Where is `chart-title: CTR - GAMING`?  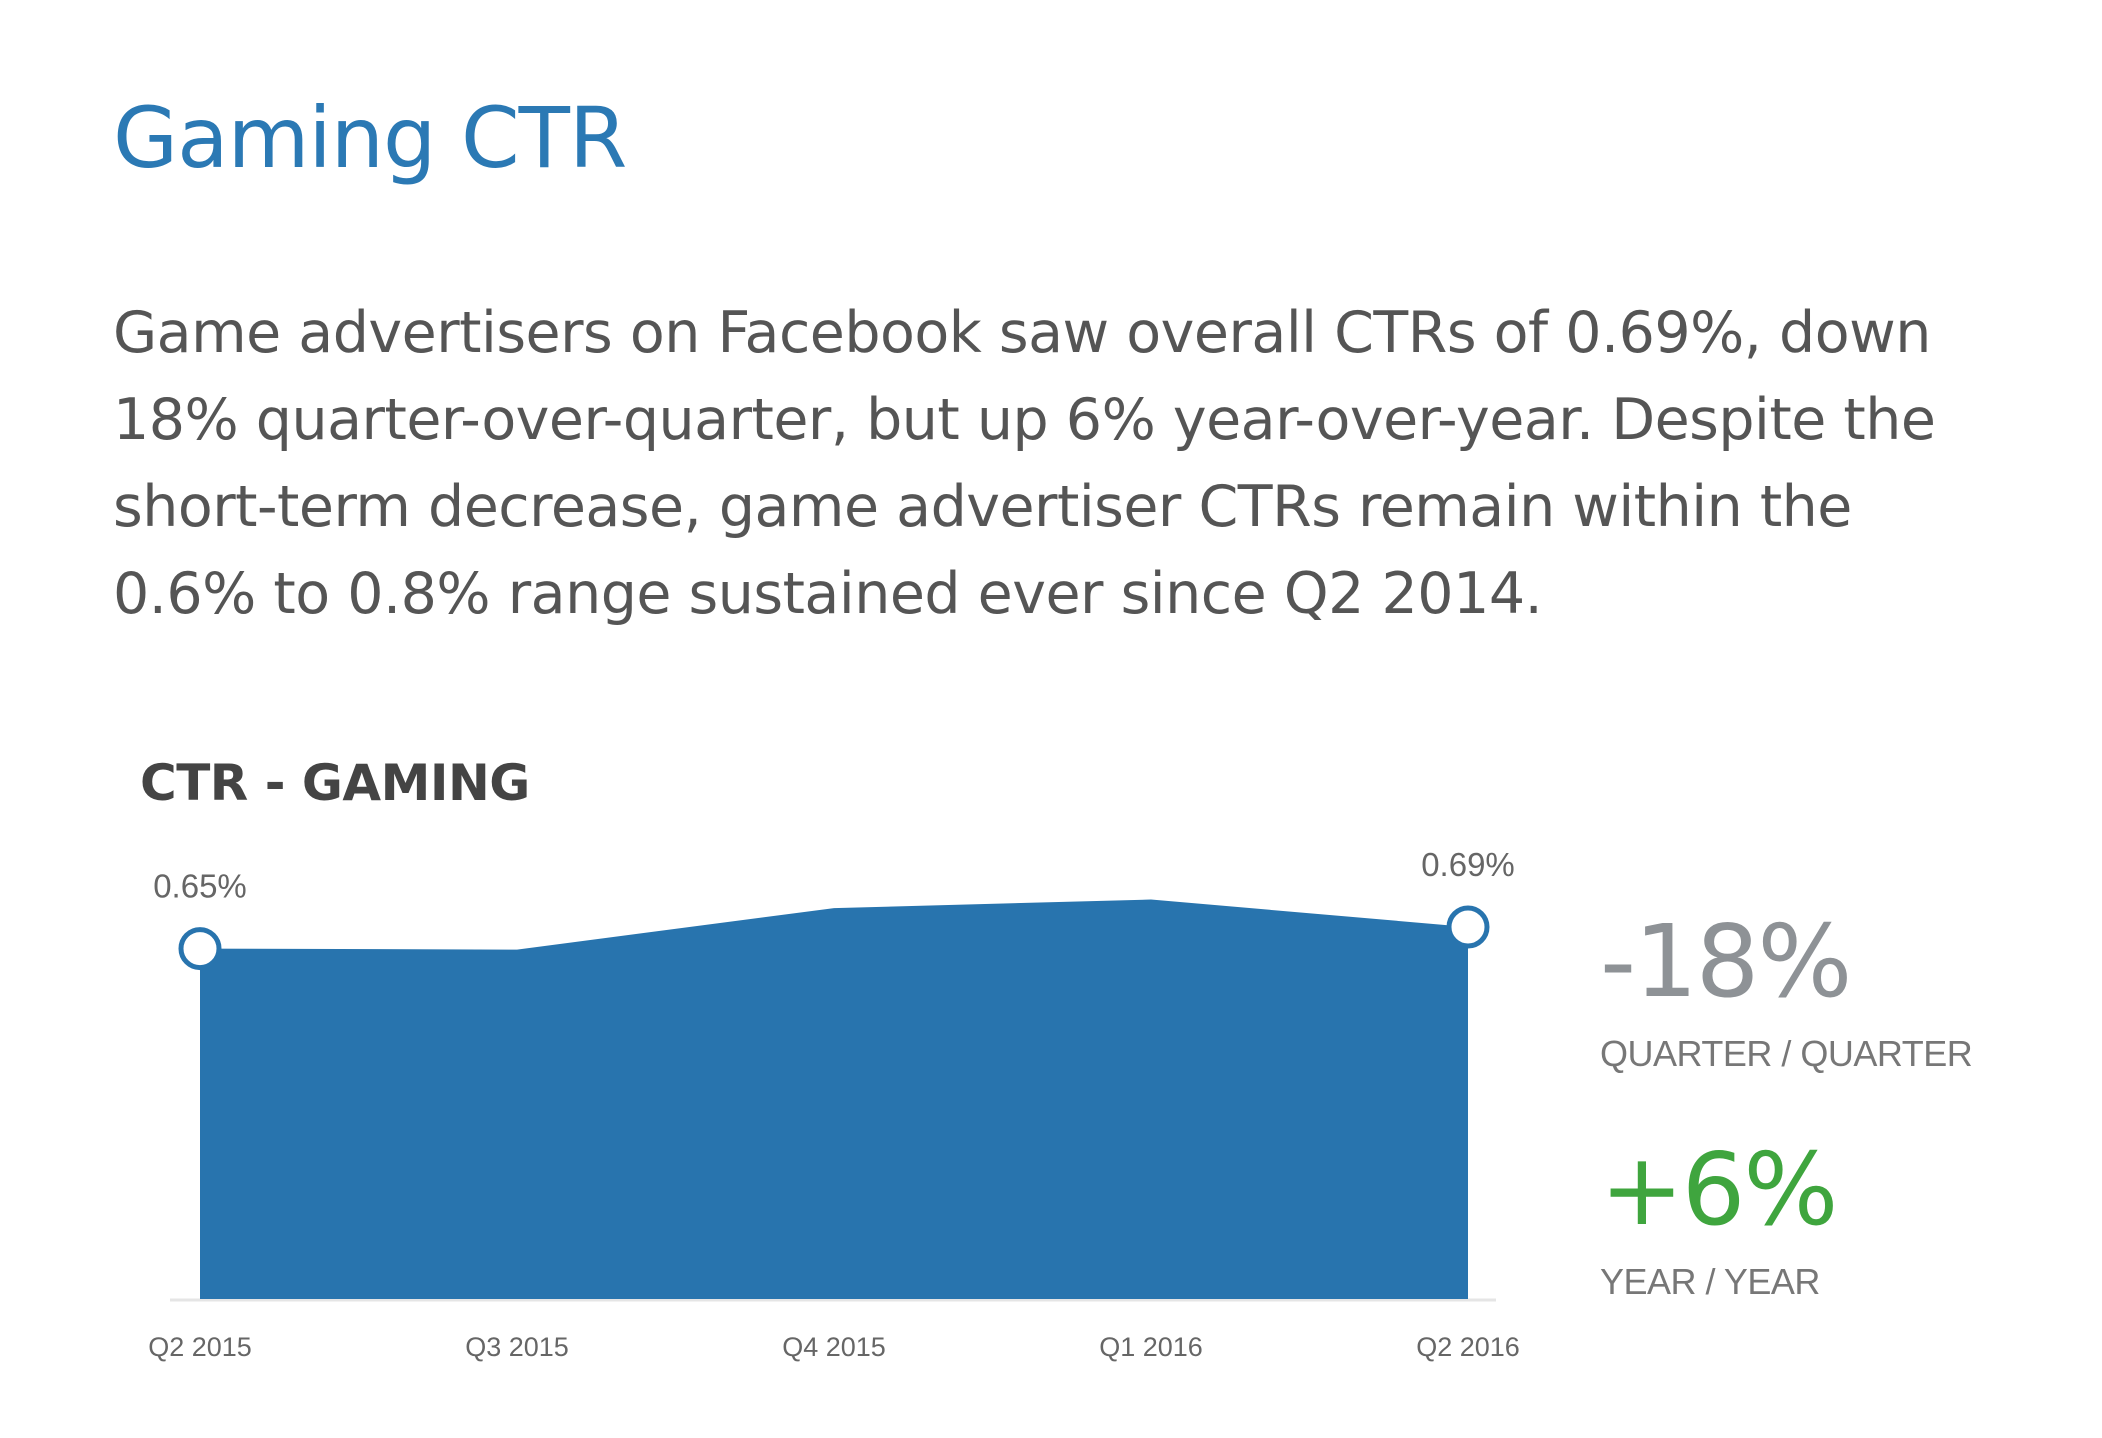 chart-title: CTR - GAMING is located at coordinates (335, 783).